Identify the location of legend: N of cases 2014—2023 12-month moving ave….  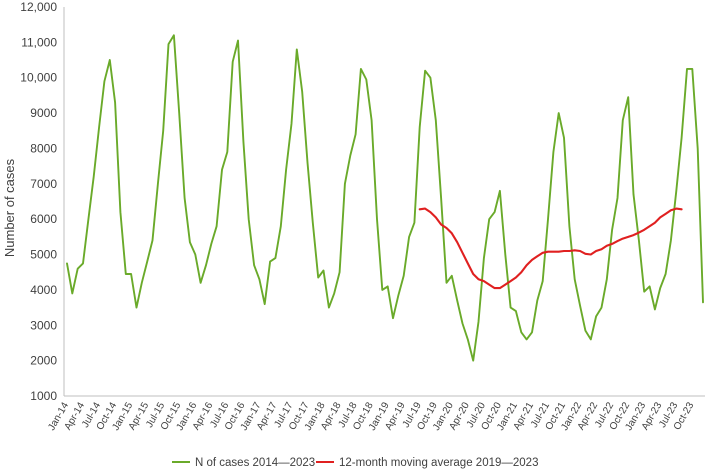
(355, 463).